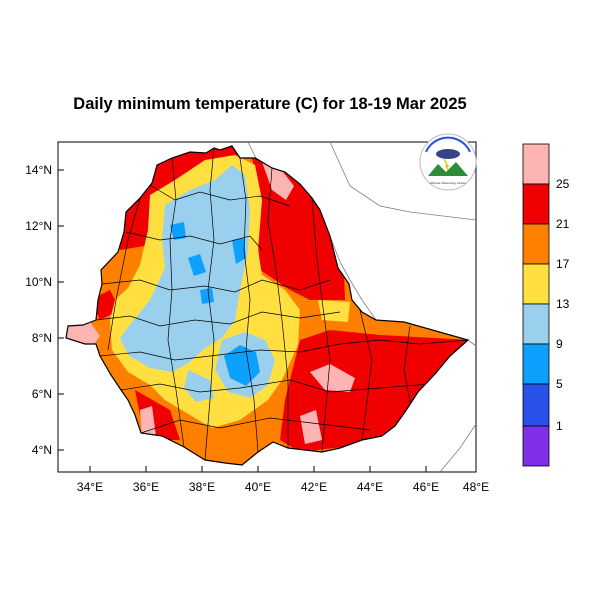  Describe the element at coordinates (283, 469) in the screenshot. I see `x-axis` at that location.